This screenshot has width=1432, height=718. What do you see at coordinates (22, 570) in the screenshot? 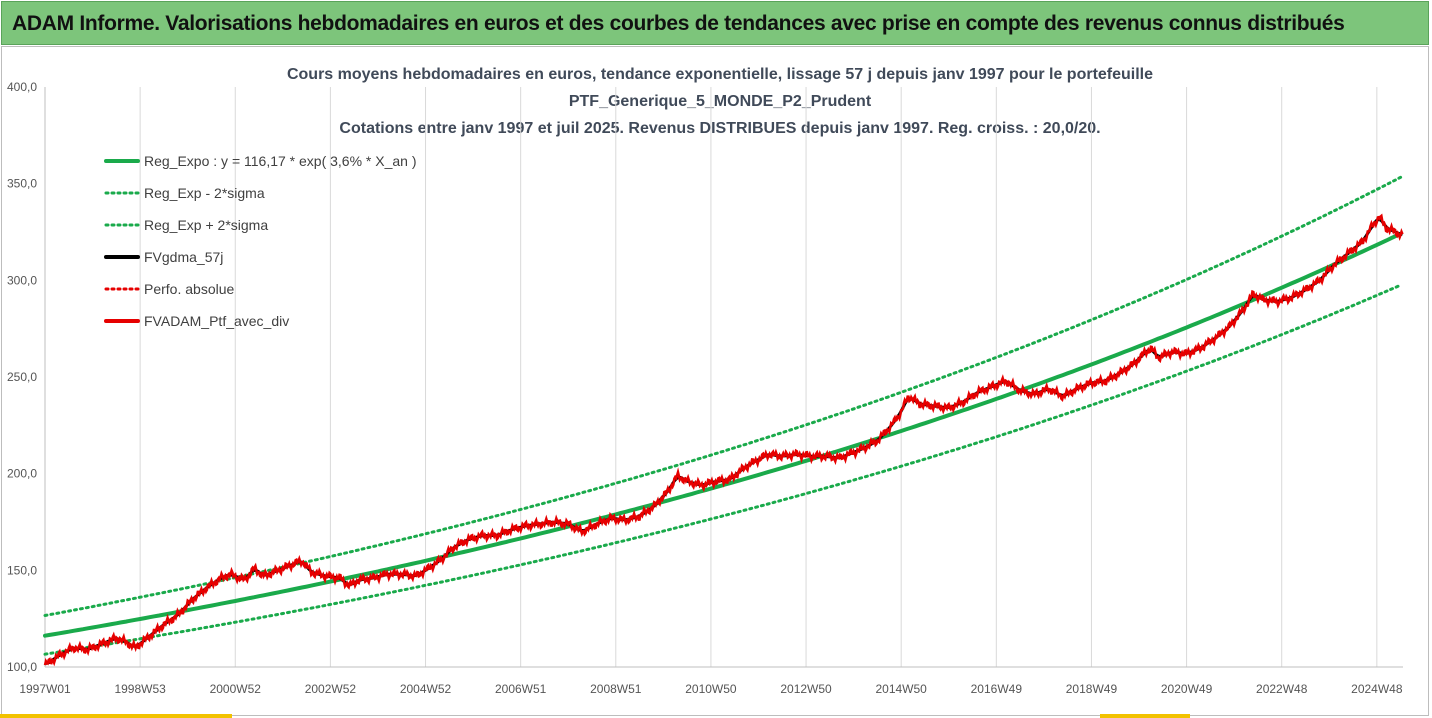
I see `y-tick-label: 150,0` at bounding box center [22, 570].